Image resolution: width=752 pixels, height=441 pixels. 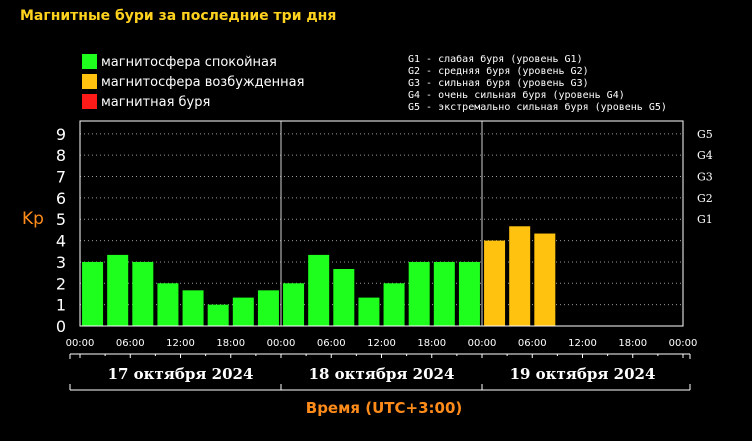 What do you see at coordinates (431, 343) in the screenshot?
I see `x-tick-label-7: 18:00` at bounding box center [431, 343].